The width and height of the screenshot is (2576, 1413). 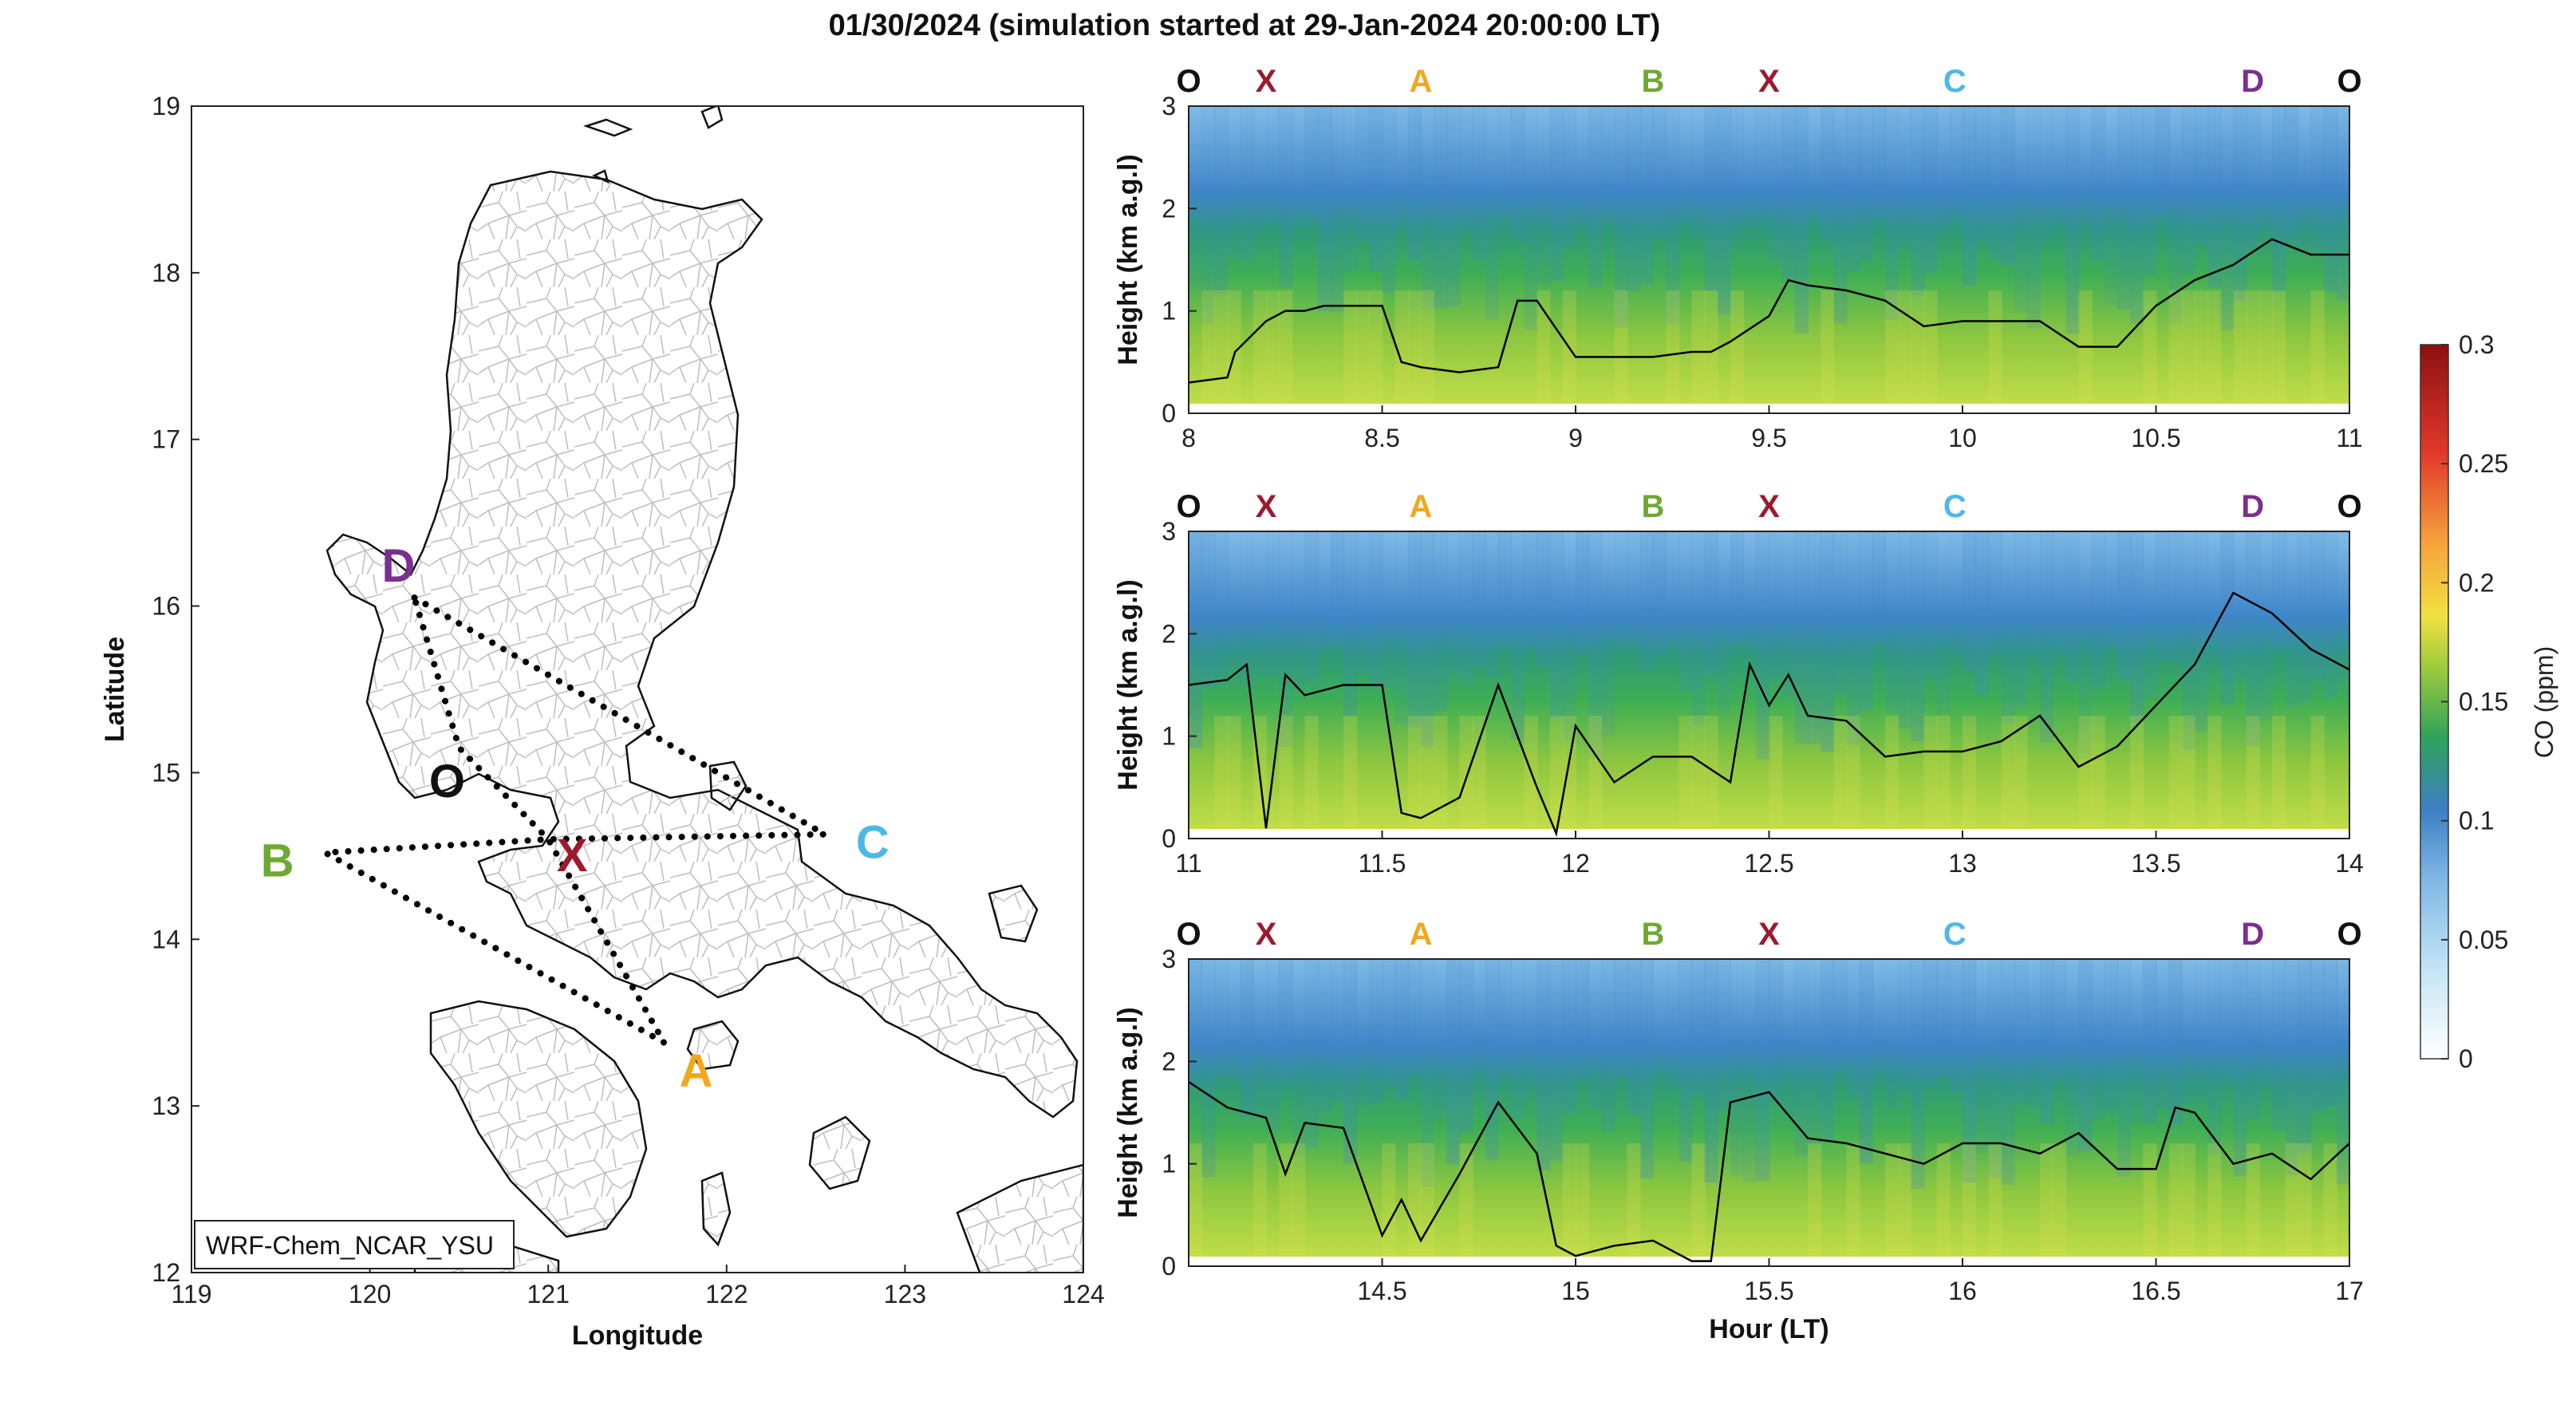 What do you see at coordinates (2252, 934) in the screenshot?
I see `segment-label-D: D` at bounding box center [2252, 934].